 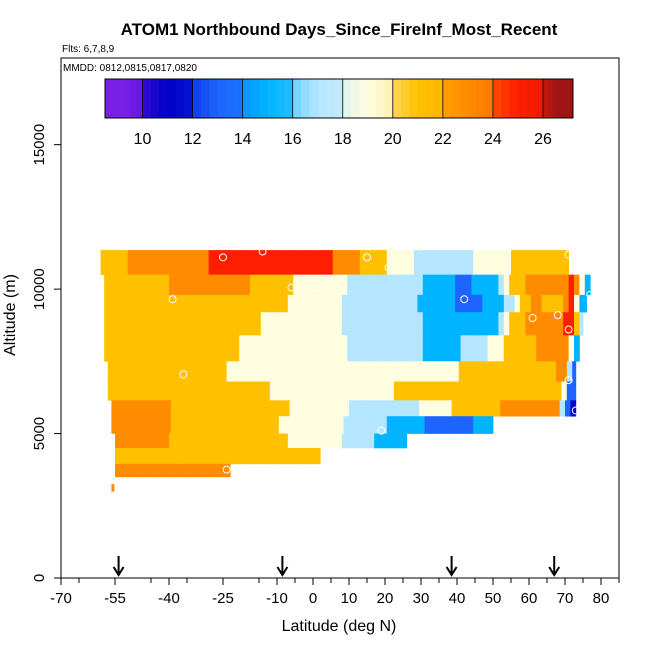 I want to click on colorbar-tick-label: 24, so click(x=493, y=139).